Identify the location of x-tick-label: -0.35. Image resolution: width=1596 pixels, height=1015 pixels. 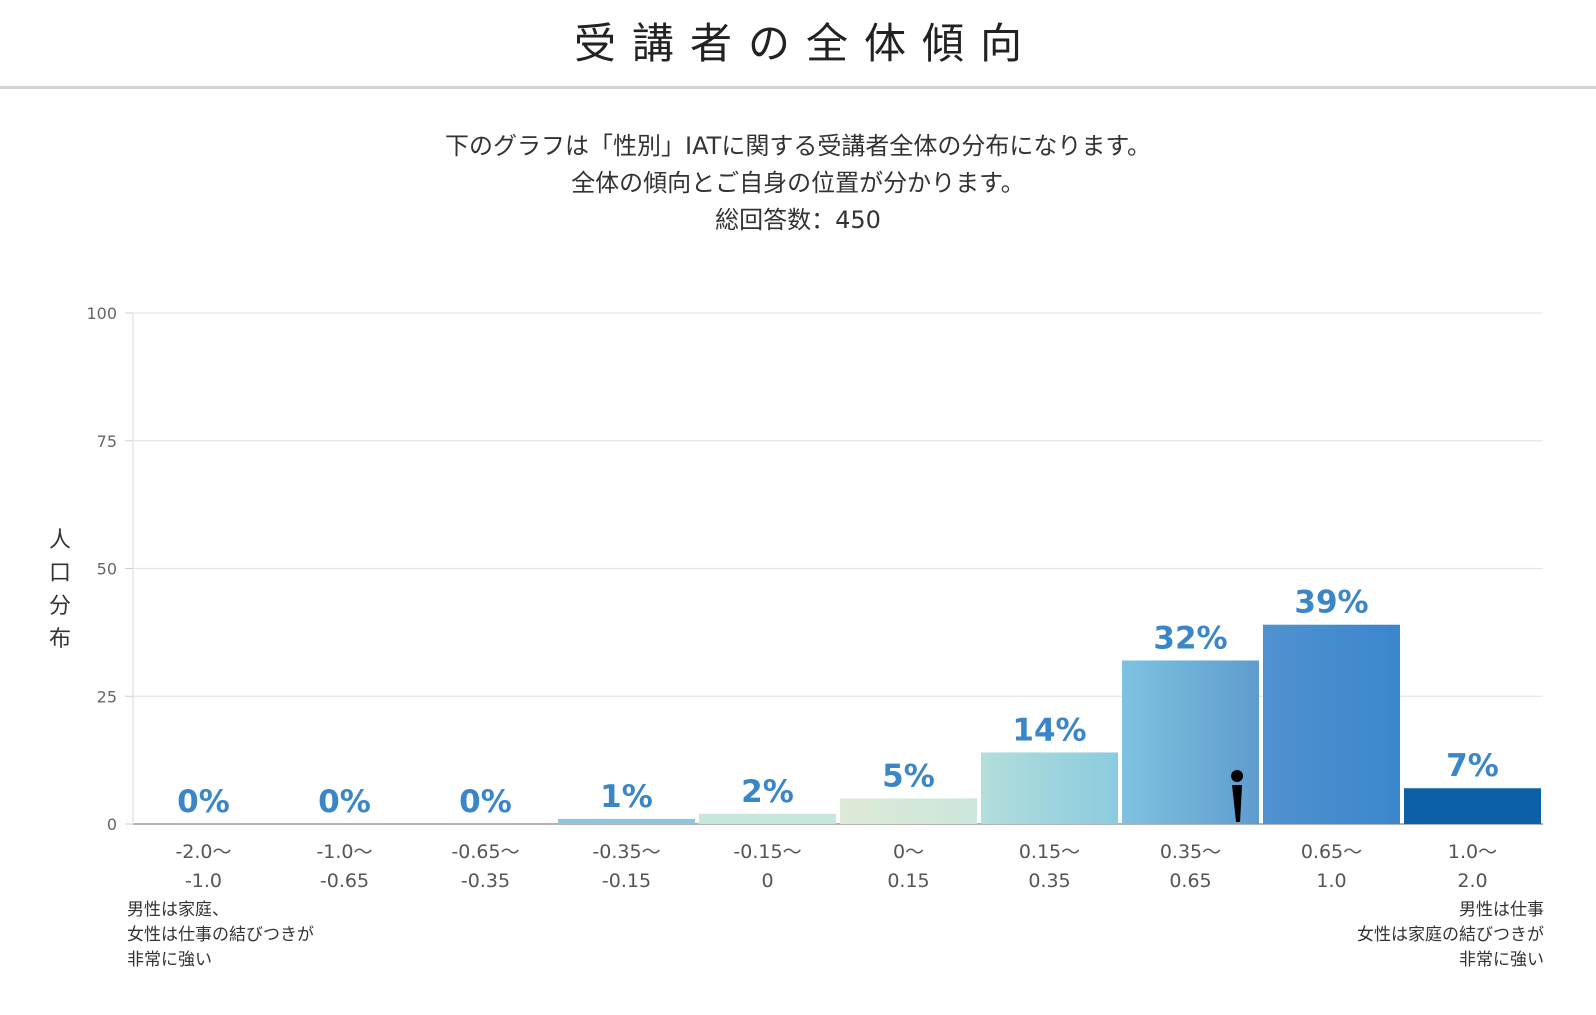
(485, 881).